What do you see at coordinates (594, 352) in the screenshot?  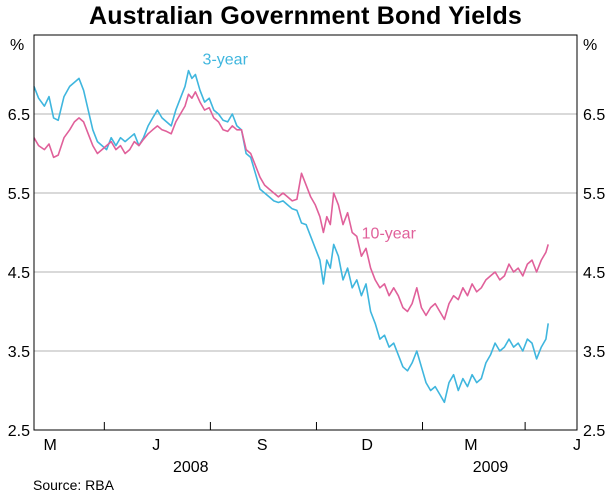 I see `y-tick-label-right: 3.5` at bounding box center [594, 352].